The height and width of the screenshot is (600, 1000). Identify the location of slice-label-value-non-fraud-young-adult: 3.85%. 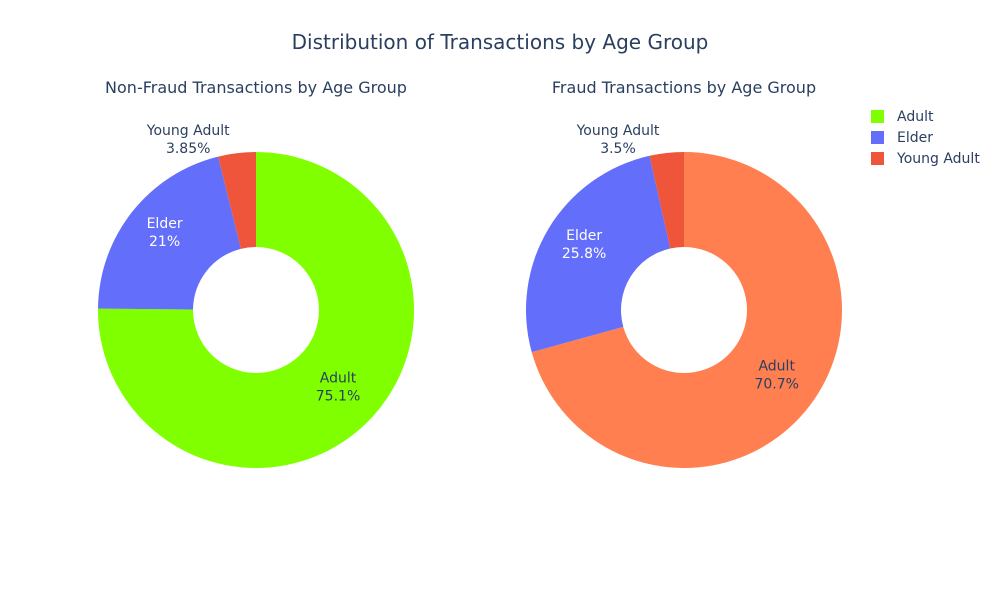
(188, 149).